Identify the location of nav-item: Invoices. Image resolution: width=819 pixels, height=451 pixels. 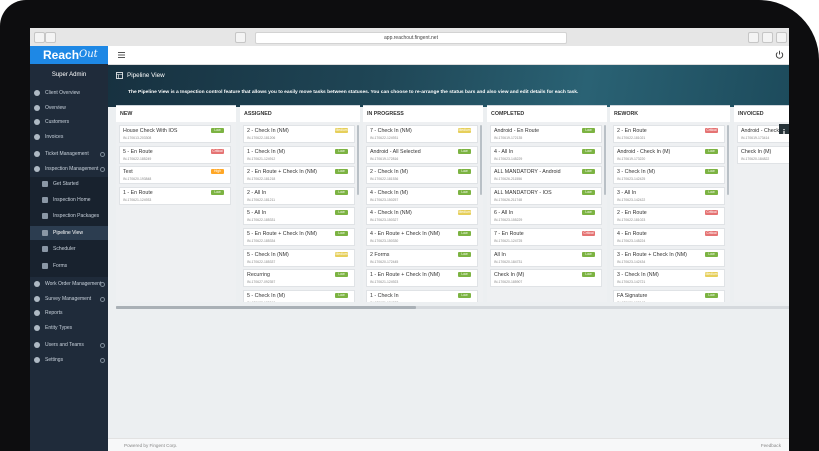
(69, 137).